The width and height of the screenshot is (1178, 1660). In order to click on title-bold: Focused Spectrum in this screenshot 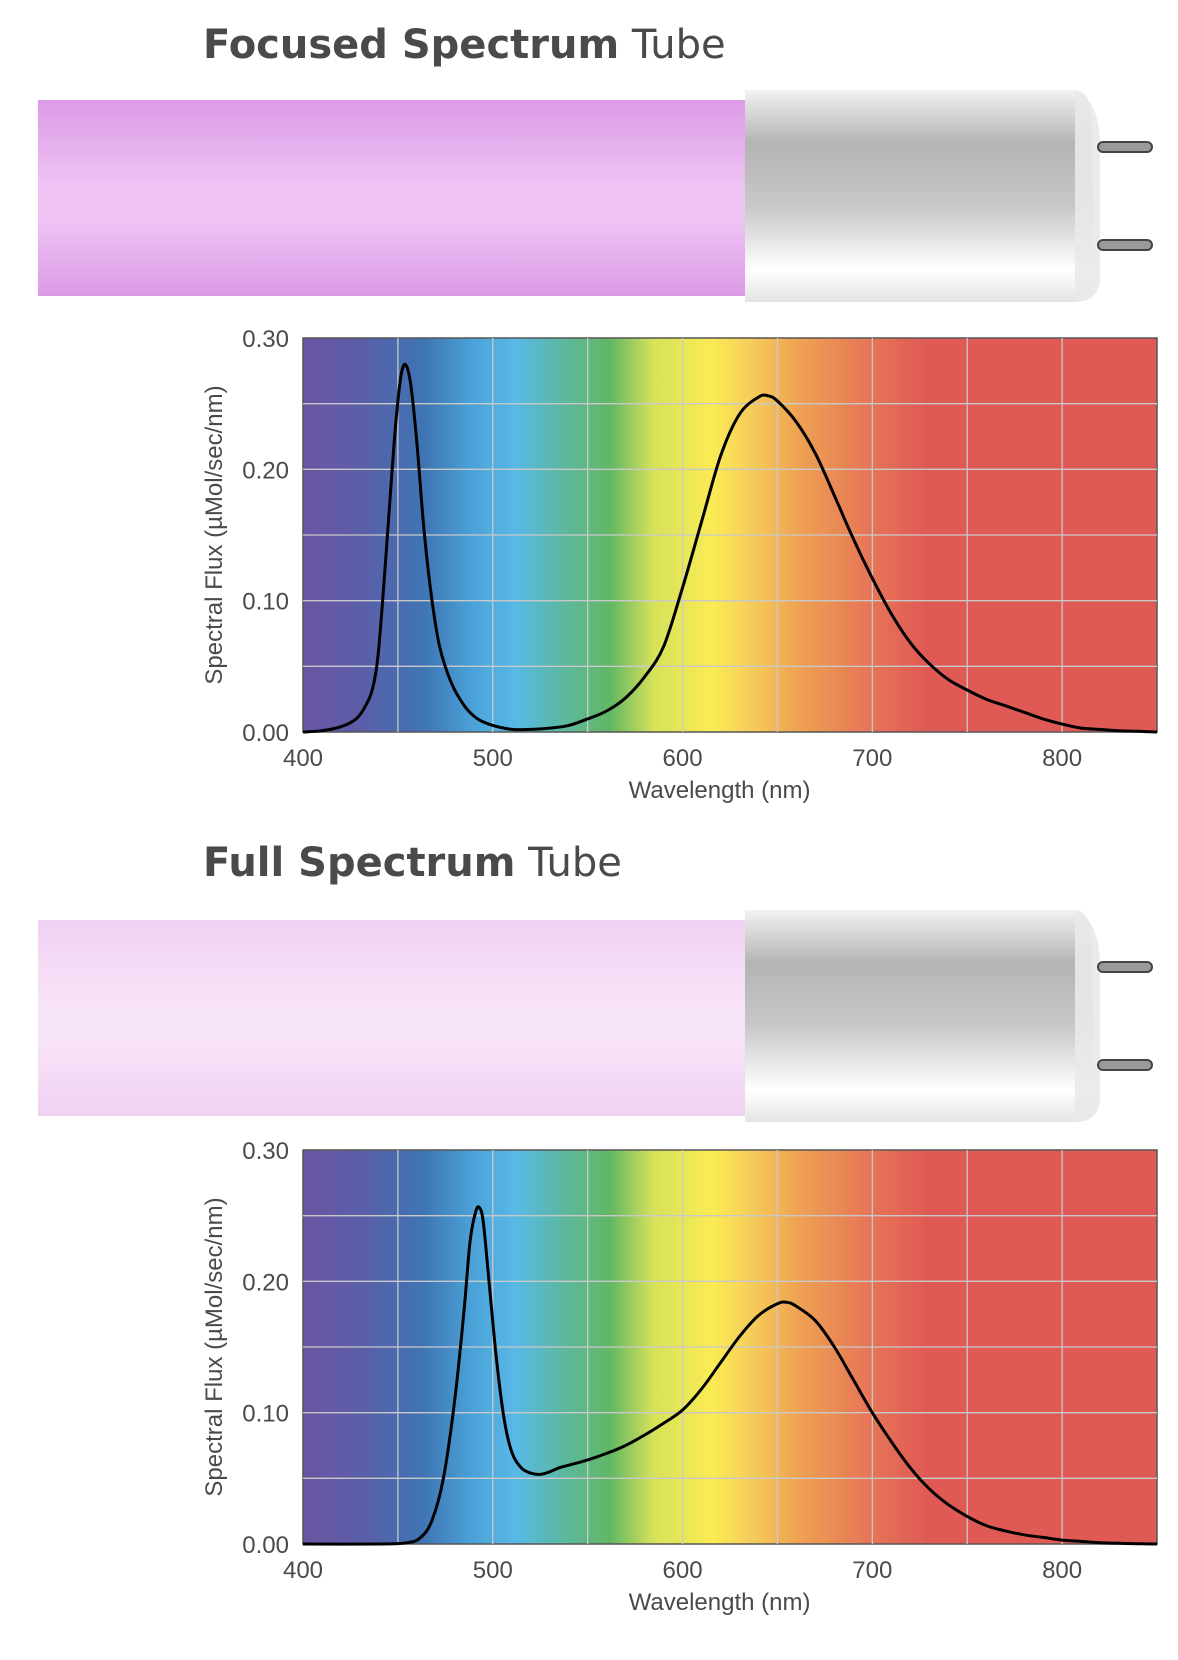, I will do `click(411, 45)`.